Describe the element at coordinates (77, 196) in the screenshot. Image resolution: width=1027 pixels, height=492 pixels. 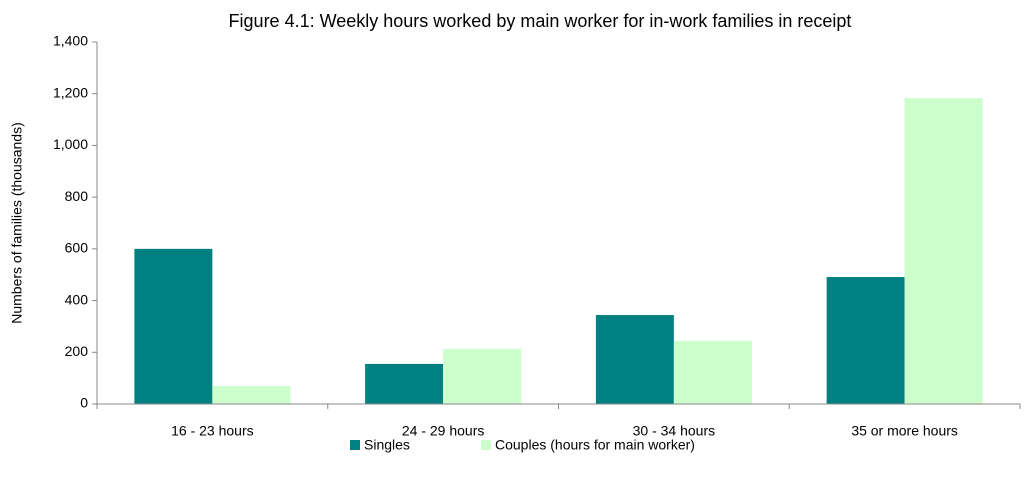
I see `y-tick-label: 800` at that location.